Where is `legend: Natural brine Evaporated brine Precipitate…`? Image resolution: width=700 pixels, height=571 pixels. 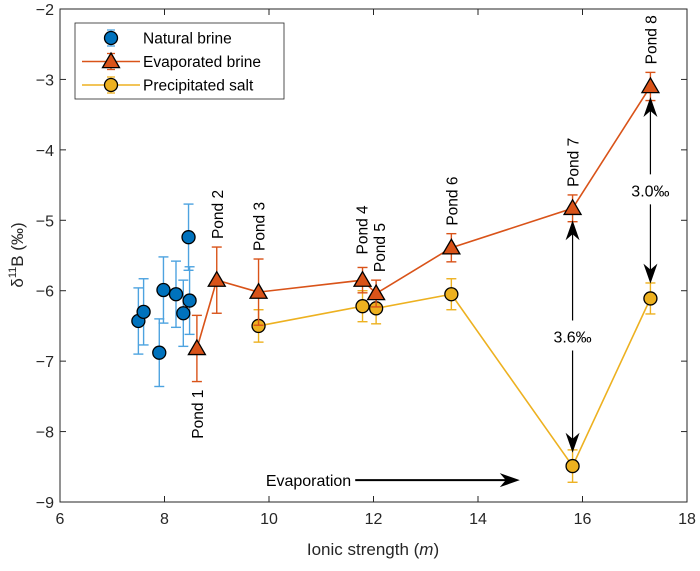
legend: Natural brine Evaporated brine Precipitate… is located at coordinates (179, 61).